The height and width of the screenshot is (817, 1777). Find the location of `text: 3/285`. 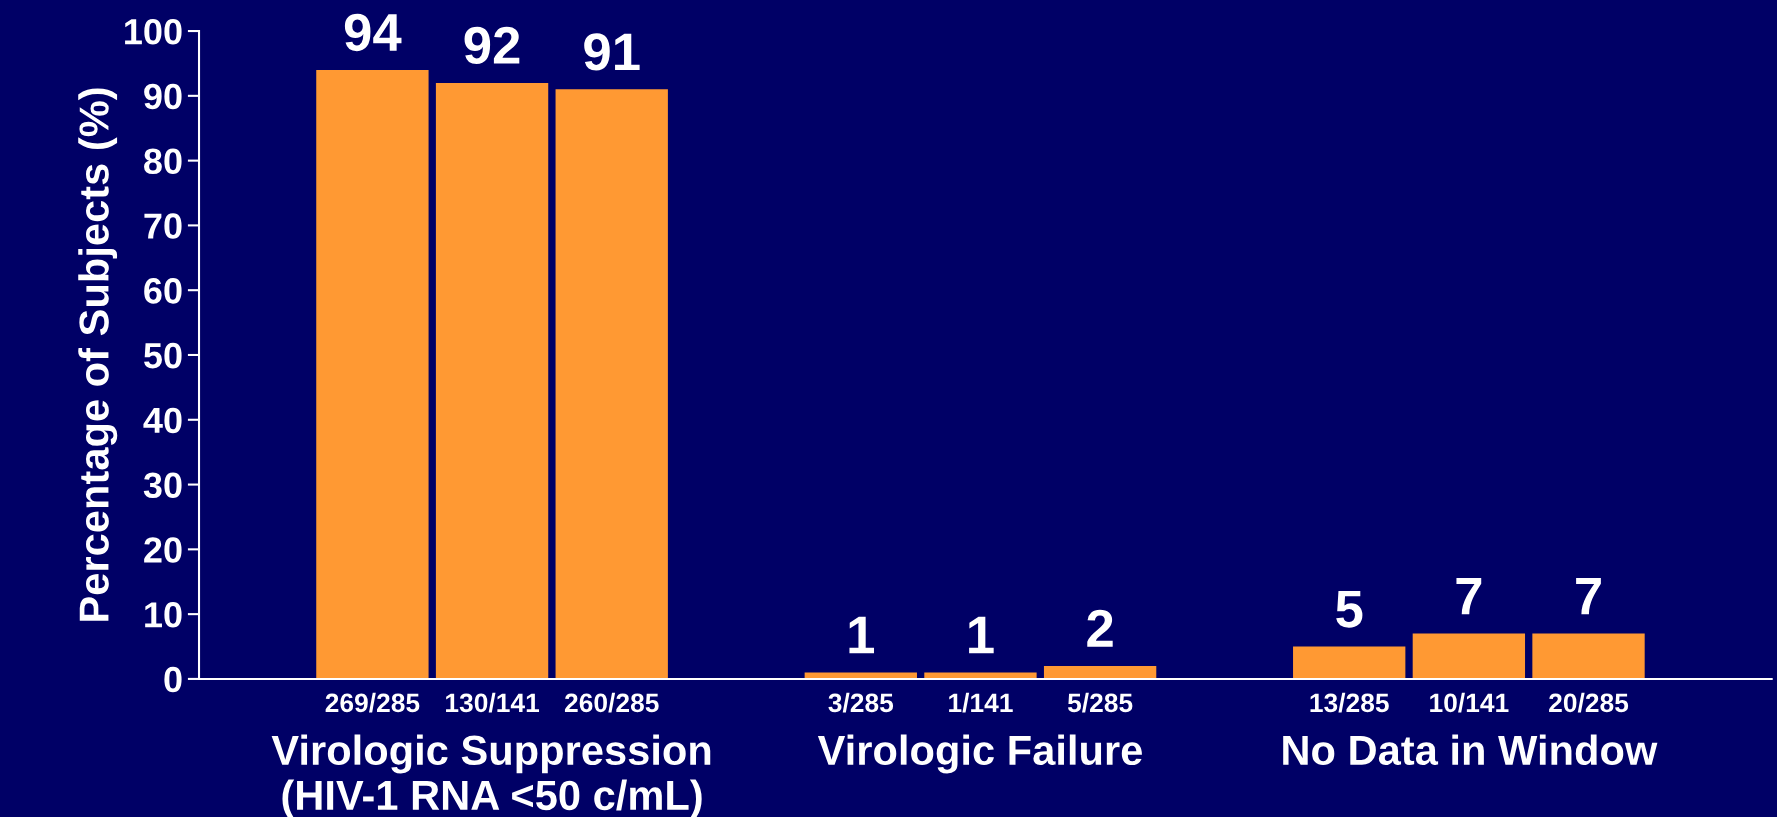

text: 3/285 is located at coordinates (861, 702).